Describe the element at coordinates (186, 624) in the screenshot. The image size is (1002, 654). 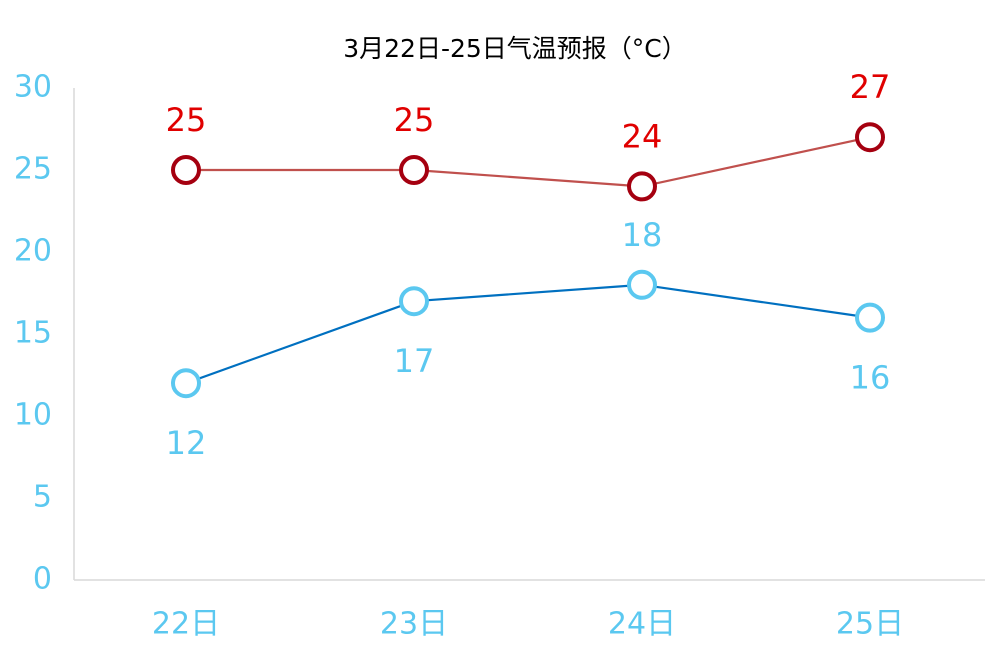
I see `x-tick-label: 22日` at that location.